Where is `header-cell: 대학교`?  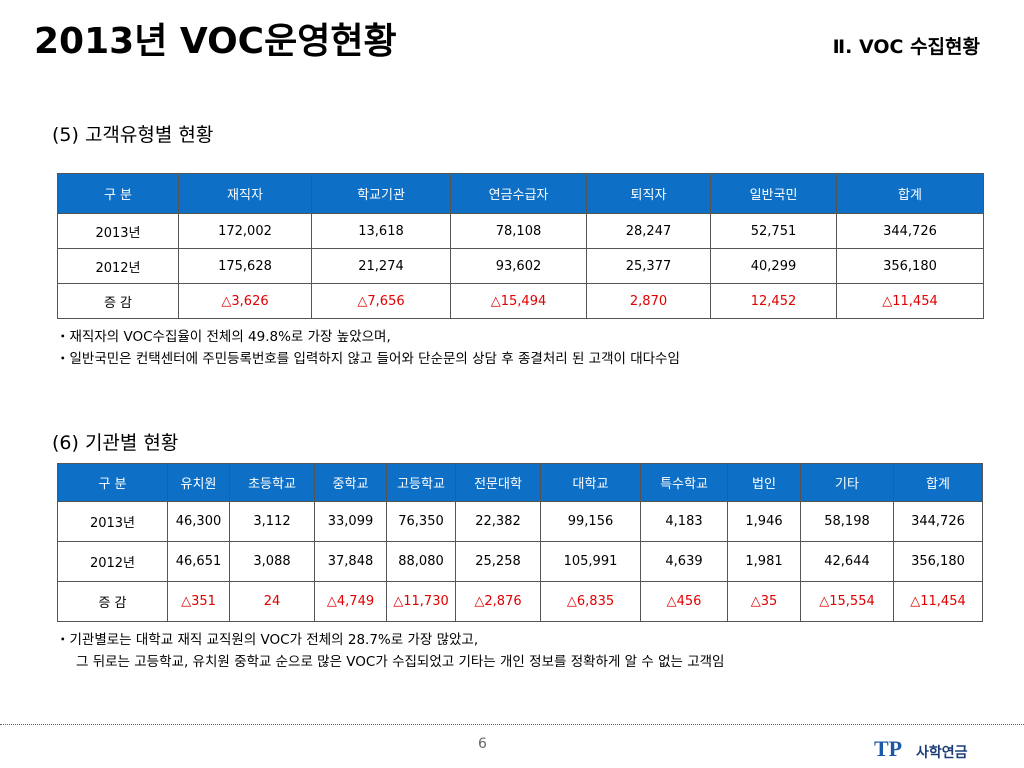 header-cell: 대학교 is located at coordinates (590, 482).